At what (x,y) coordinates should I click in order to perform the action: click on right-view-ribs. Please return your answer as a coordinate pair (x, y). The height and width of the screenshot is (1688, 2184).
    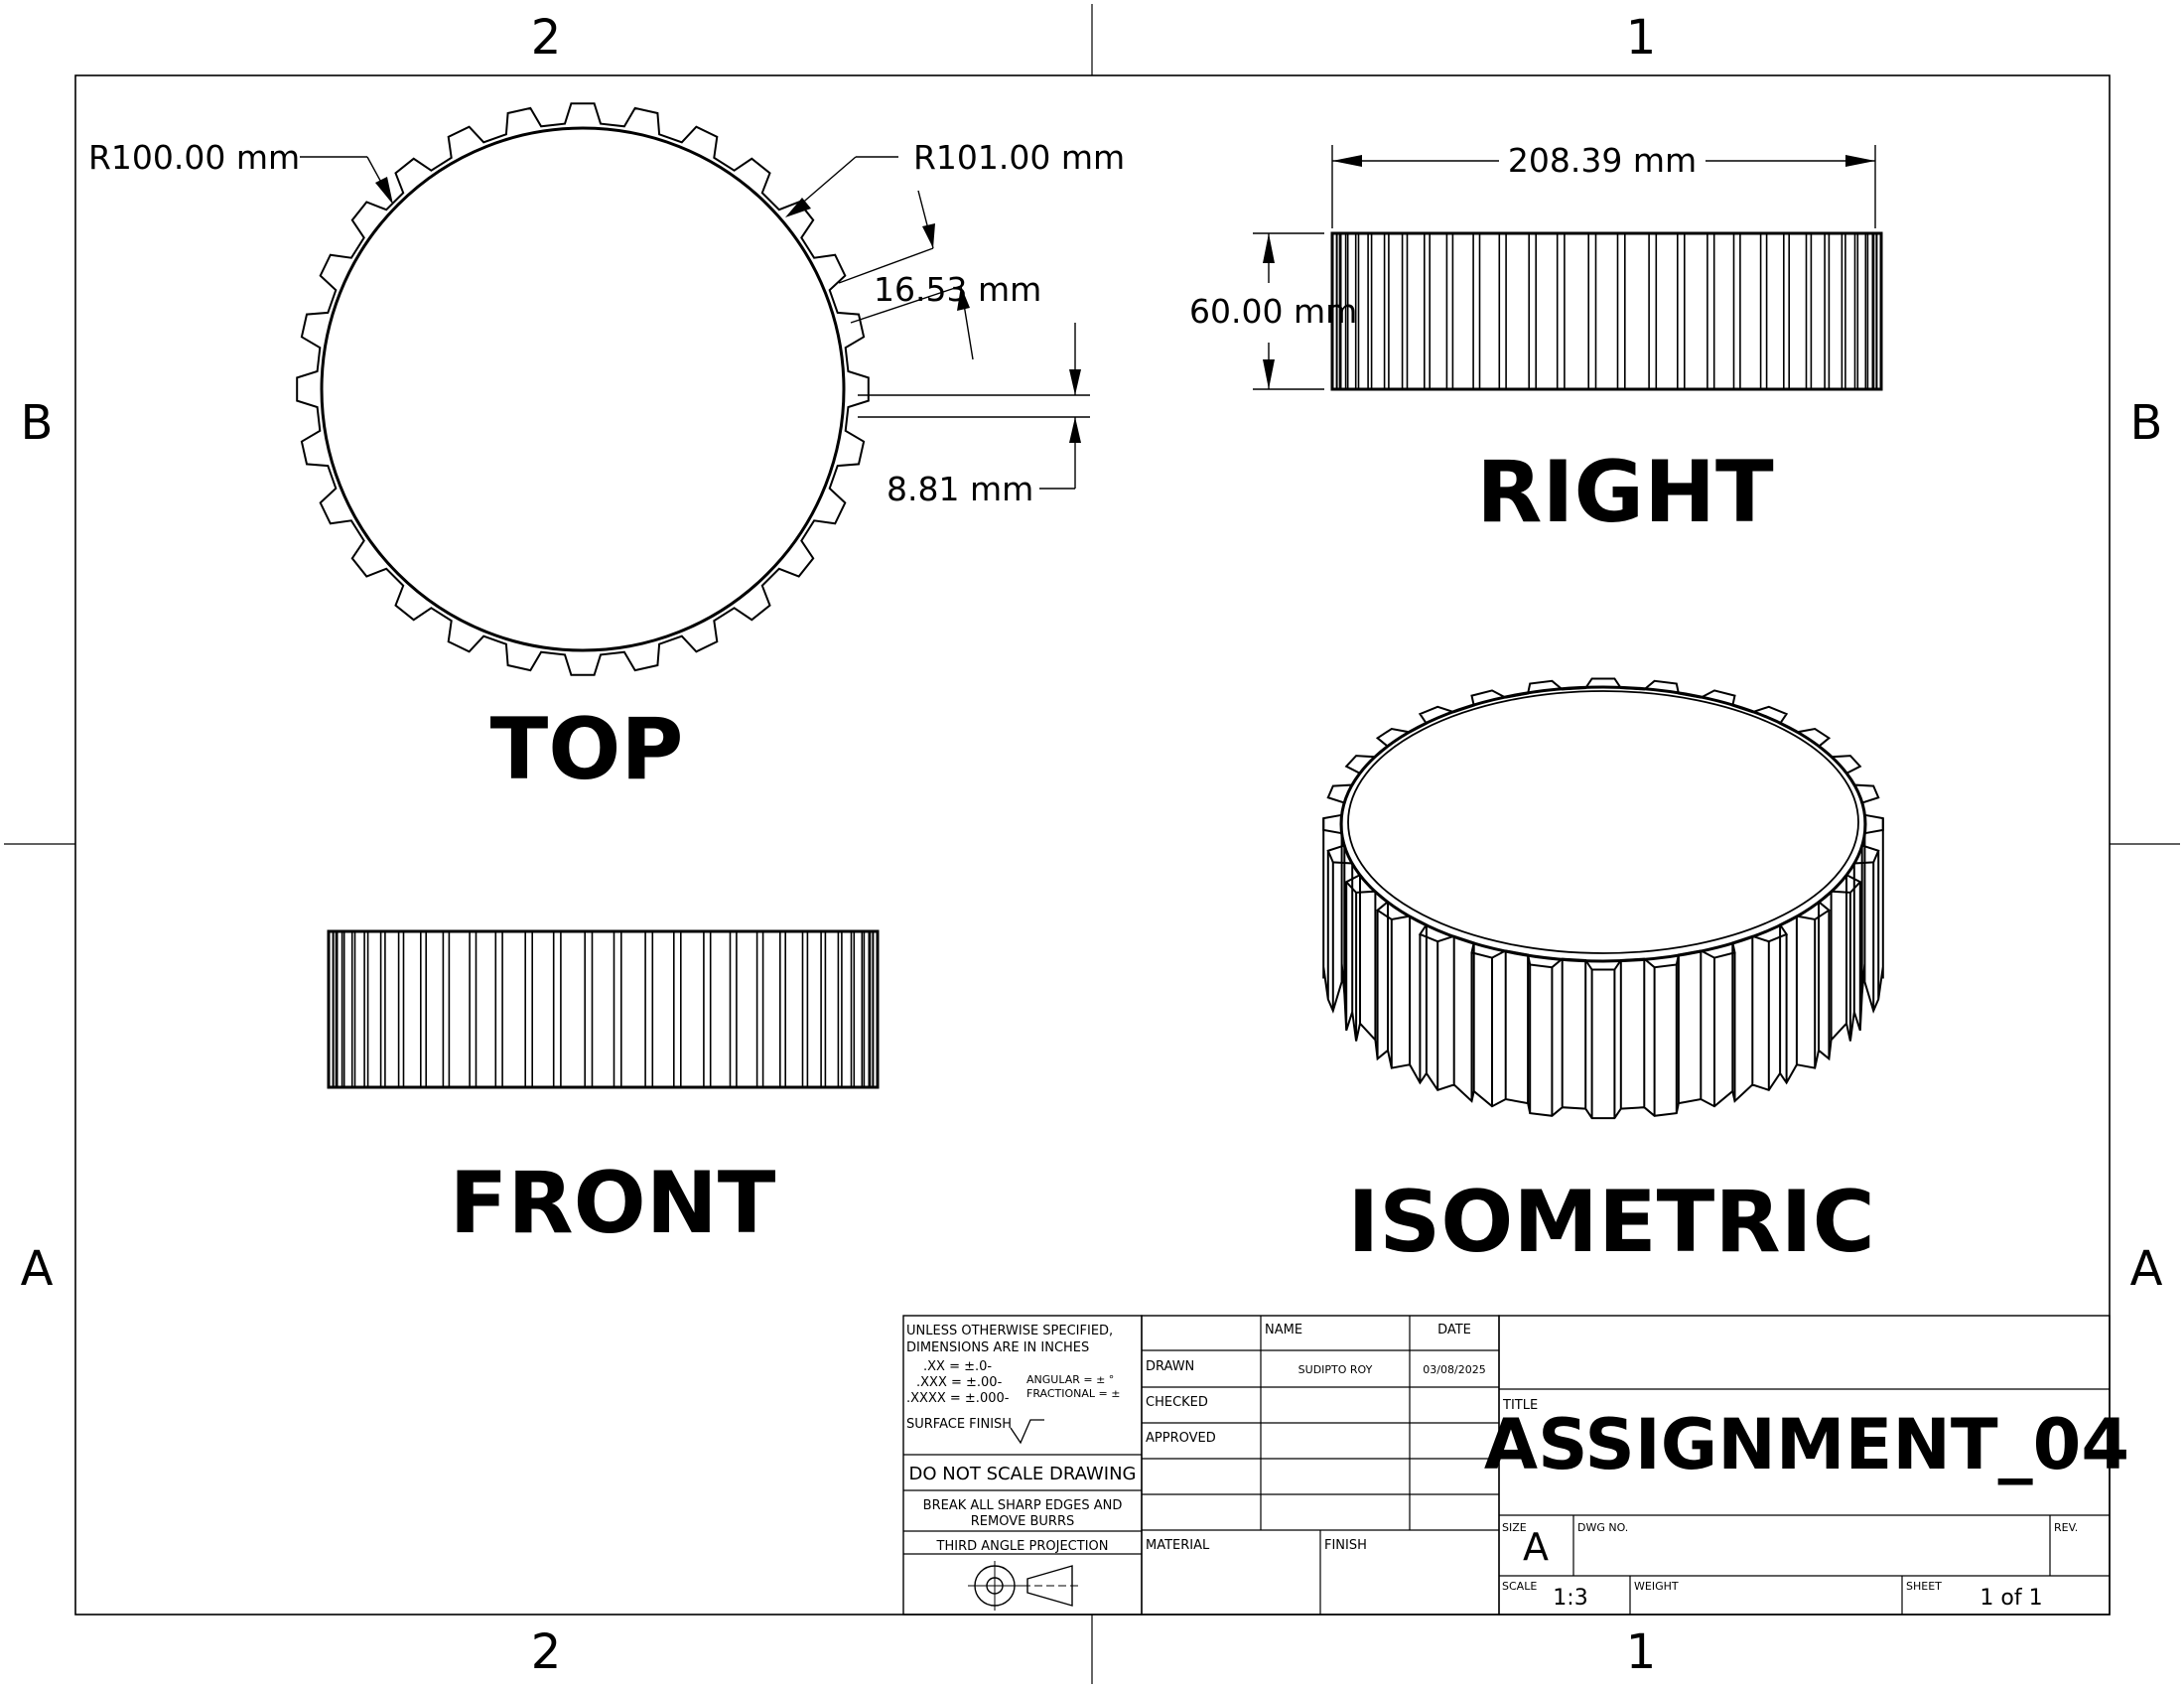
    Looking at the image, I should click on (1606, 311).